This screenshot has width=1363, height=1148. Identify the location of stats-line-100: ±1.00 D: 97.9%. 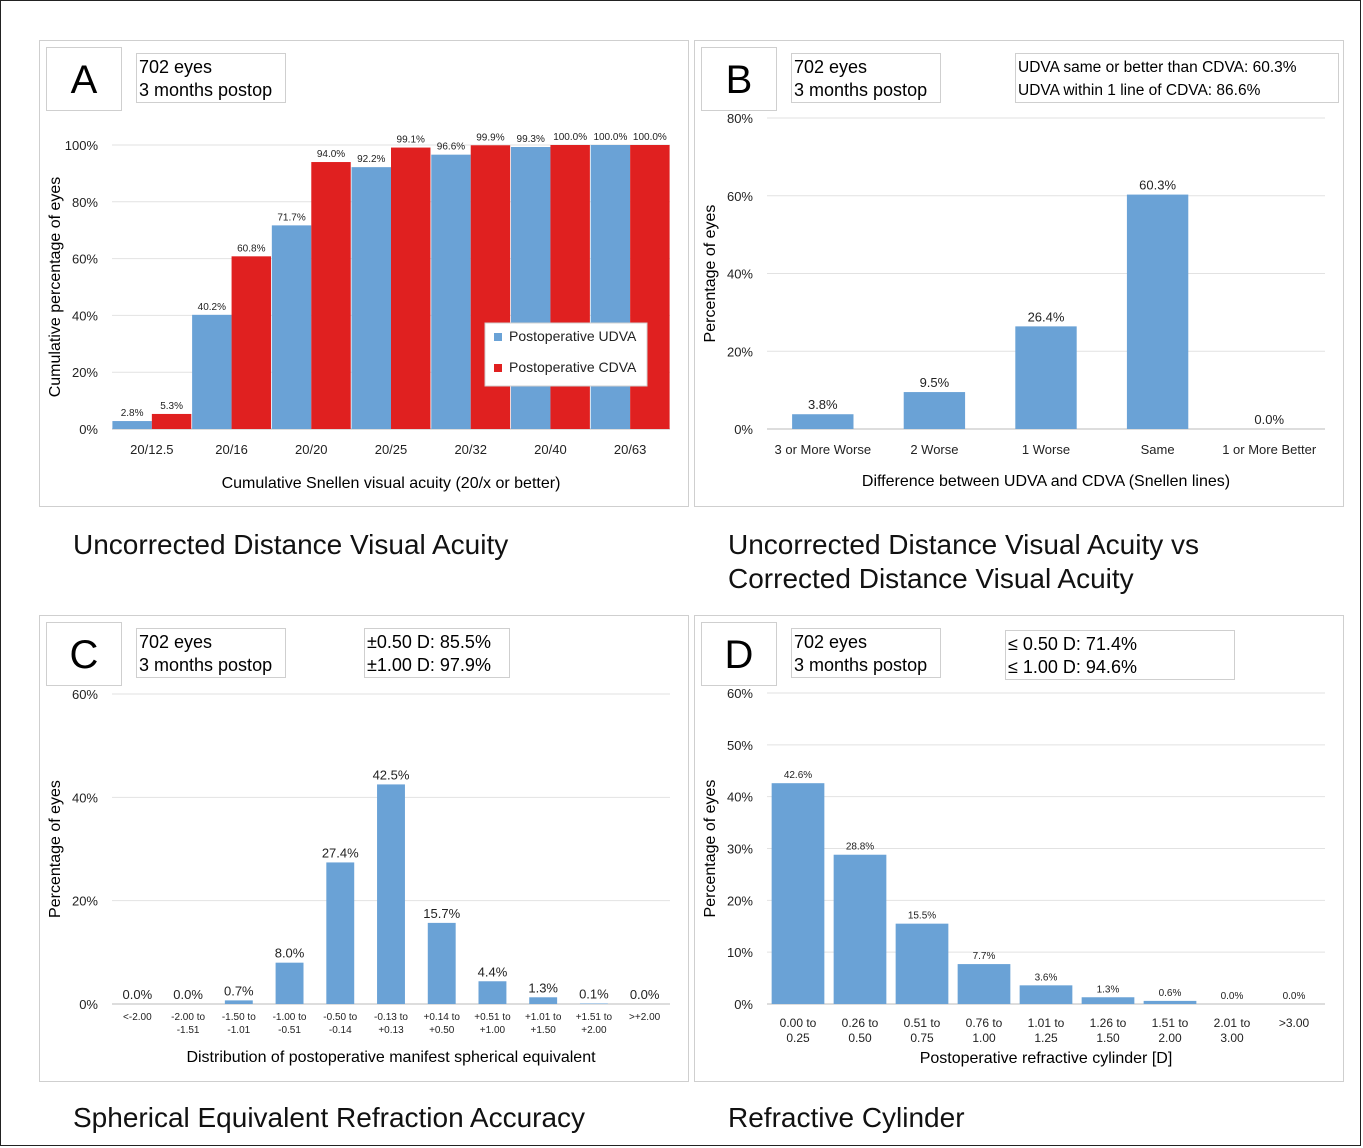
(429, 665).